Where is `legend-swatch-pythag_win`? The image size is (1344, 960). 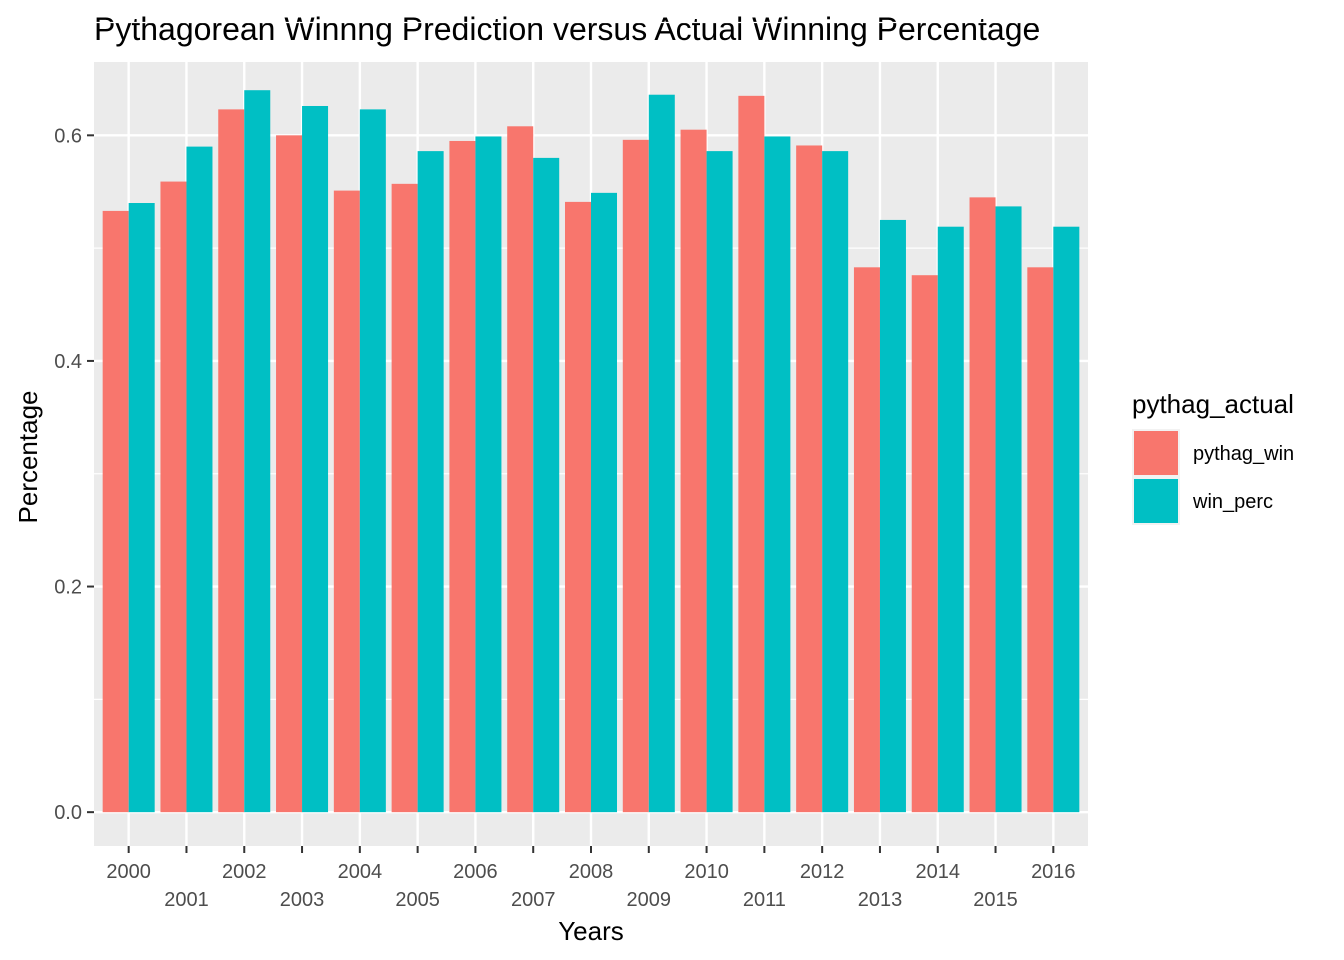
legend-swatch-pythag_win is located at coordinates (1156, 453).